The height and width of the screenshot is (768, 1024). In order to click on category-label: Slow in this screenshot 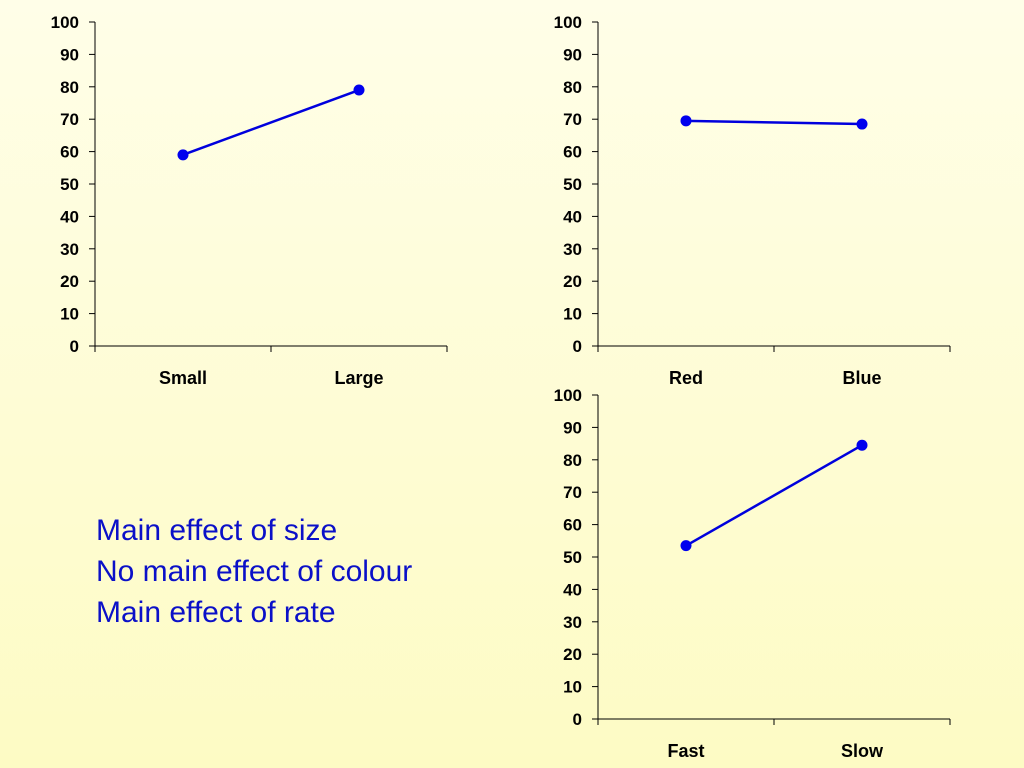, I will do `click(862, 751)`.